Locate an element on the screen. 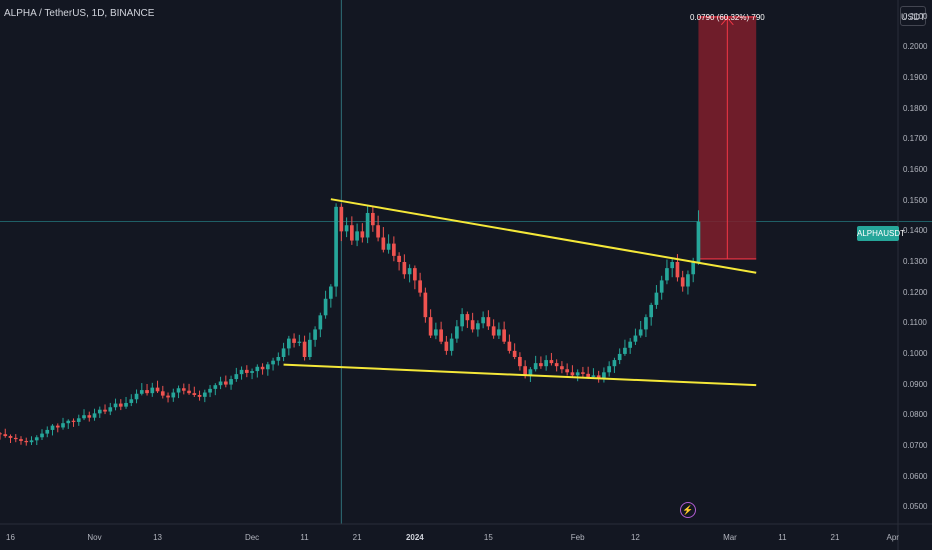  currency-unit-button: USDT is located at coordinates (913, 16).